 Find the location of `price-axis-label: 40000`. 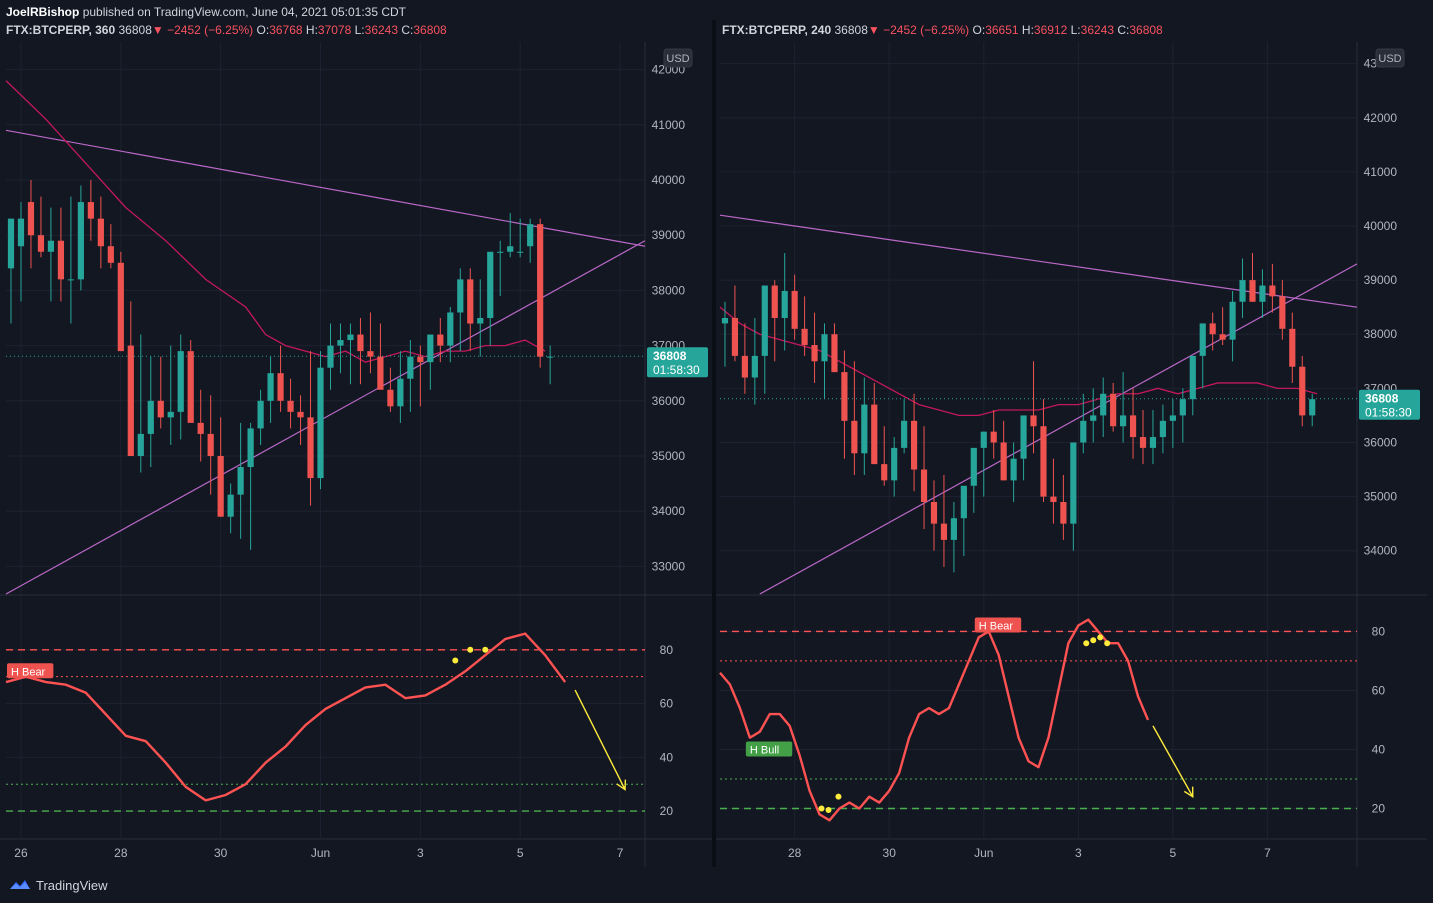

price-axis-label: 40000 is located at coordinates (1381, 226).